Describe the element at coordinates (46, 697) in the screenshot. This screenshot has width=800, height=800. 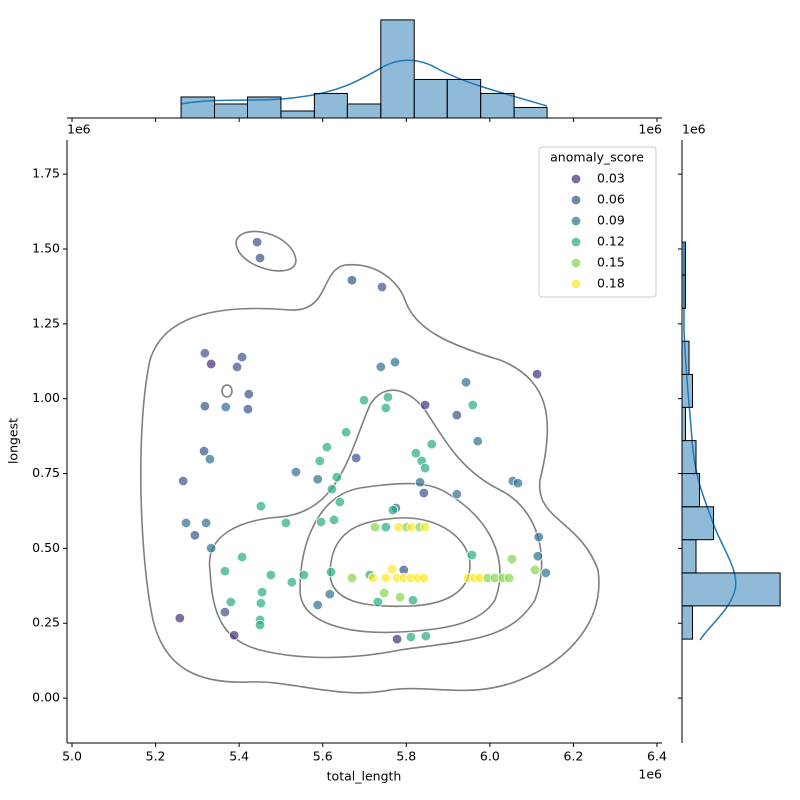
I see `y-tick-label: 0.00` at that location.